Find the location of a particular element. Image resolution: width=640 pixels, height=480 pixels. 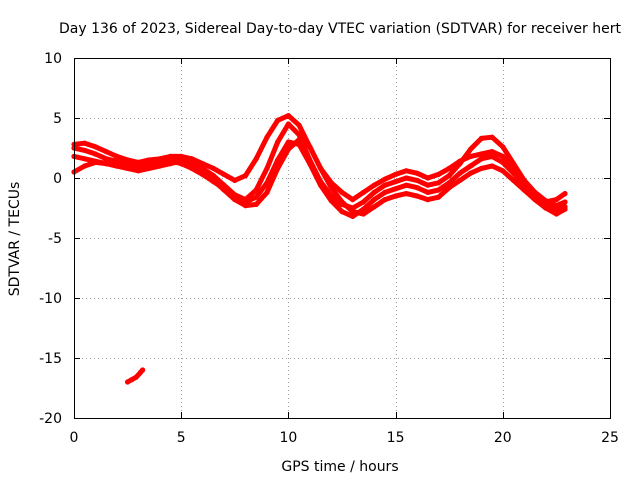

y-tick-label: -5 is located at coordinates (55, 239).